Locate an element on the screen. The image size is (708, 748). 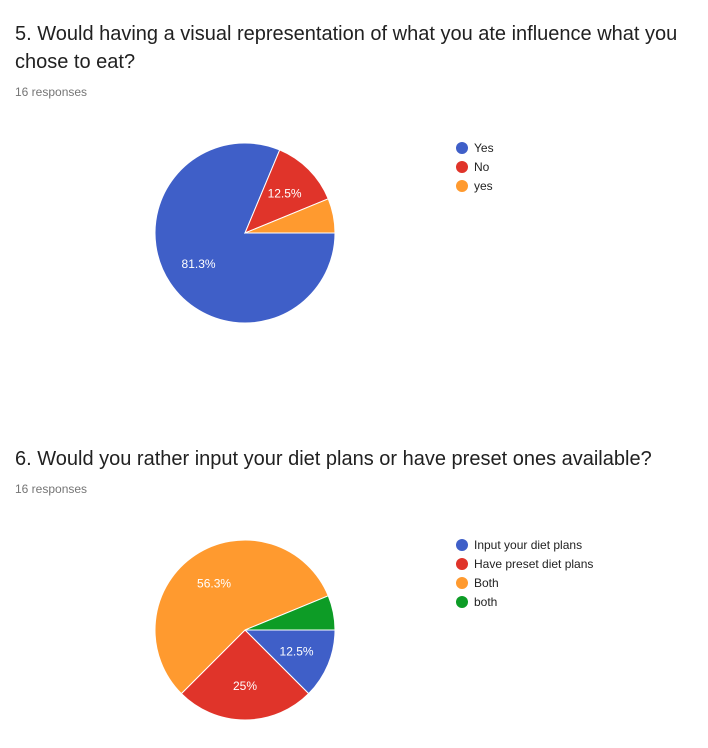
question-6-pie-chart: 12.5% 25% 56.3% is located at coordinates (245, 630).